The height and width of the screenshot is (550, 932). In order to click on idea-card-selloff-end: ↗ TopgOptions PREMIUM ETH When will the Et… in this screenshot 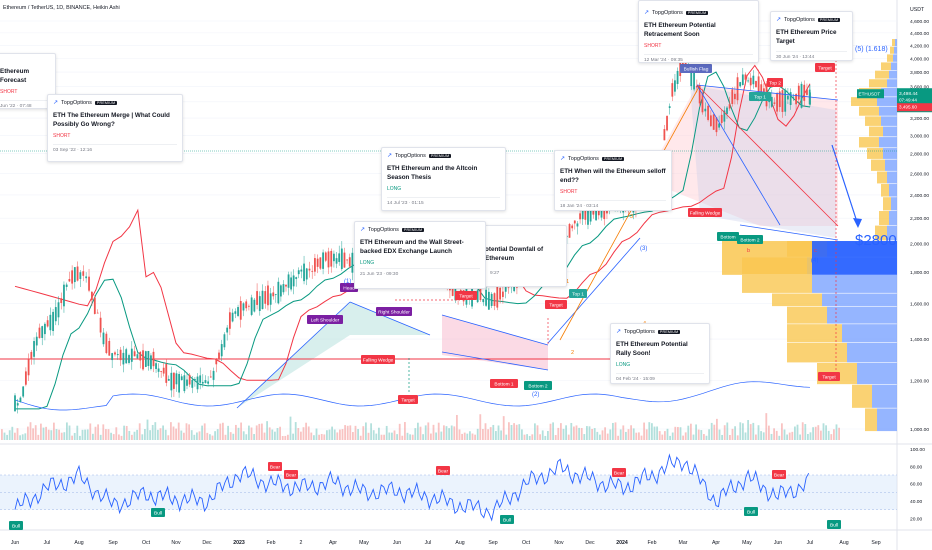, I will do `click(613, 180)`.